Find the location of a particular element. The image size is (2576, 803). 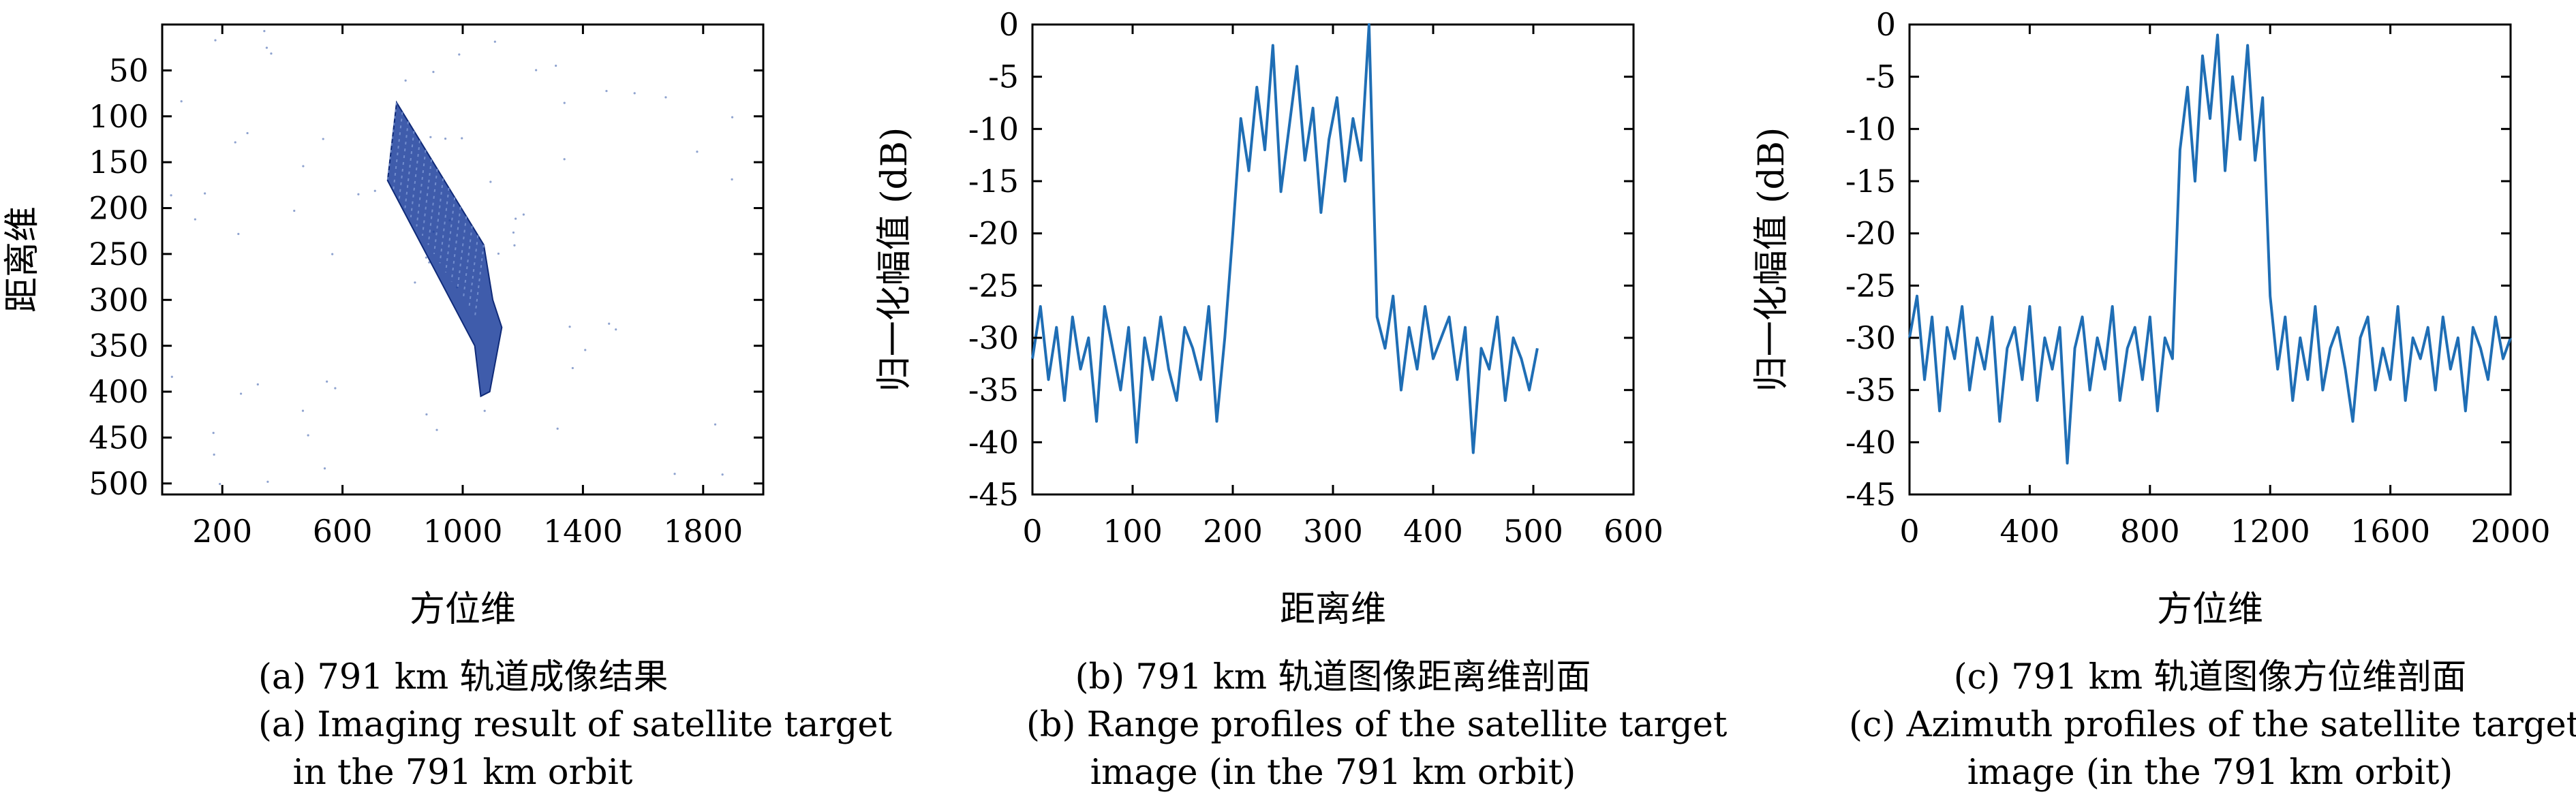

b-xtick-label: 200 is located at coordinates (1233, 531).